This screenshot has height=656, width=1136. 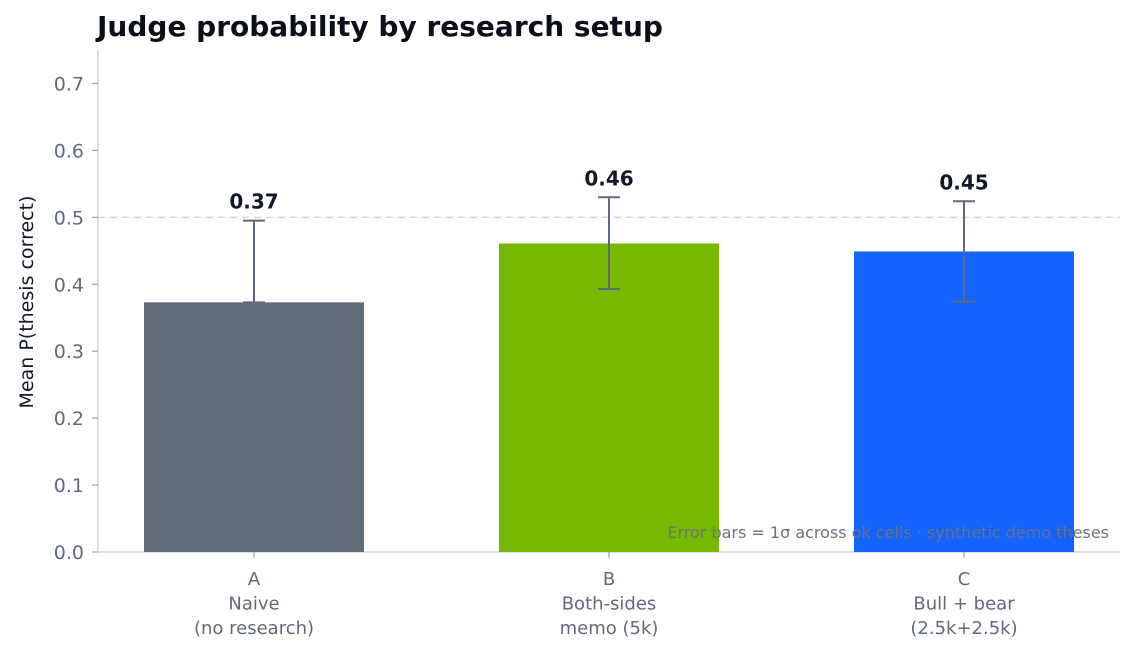 I want to click on x-tick-label-C: C, so click(x=964, y=579).